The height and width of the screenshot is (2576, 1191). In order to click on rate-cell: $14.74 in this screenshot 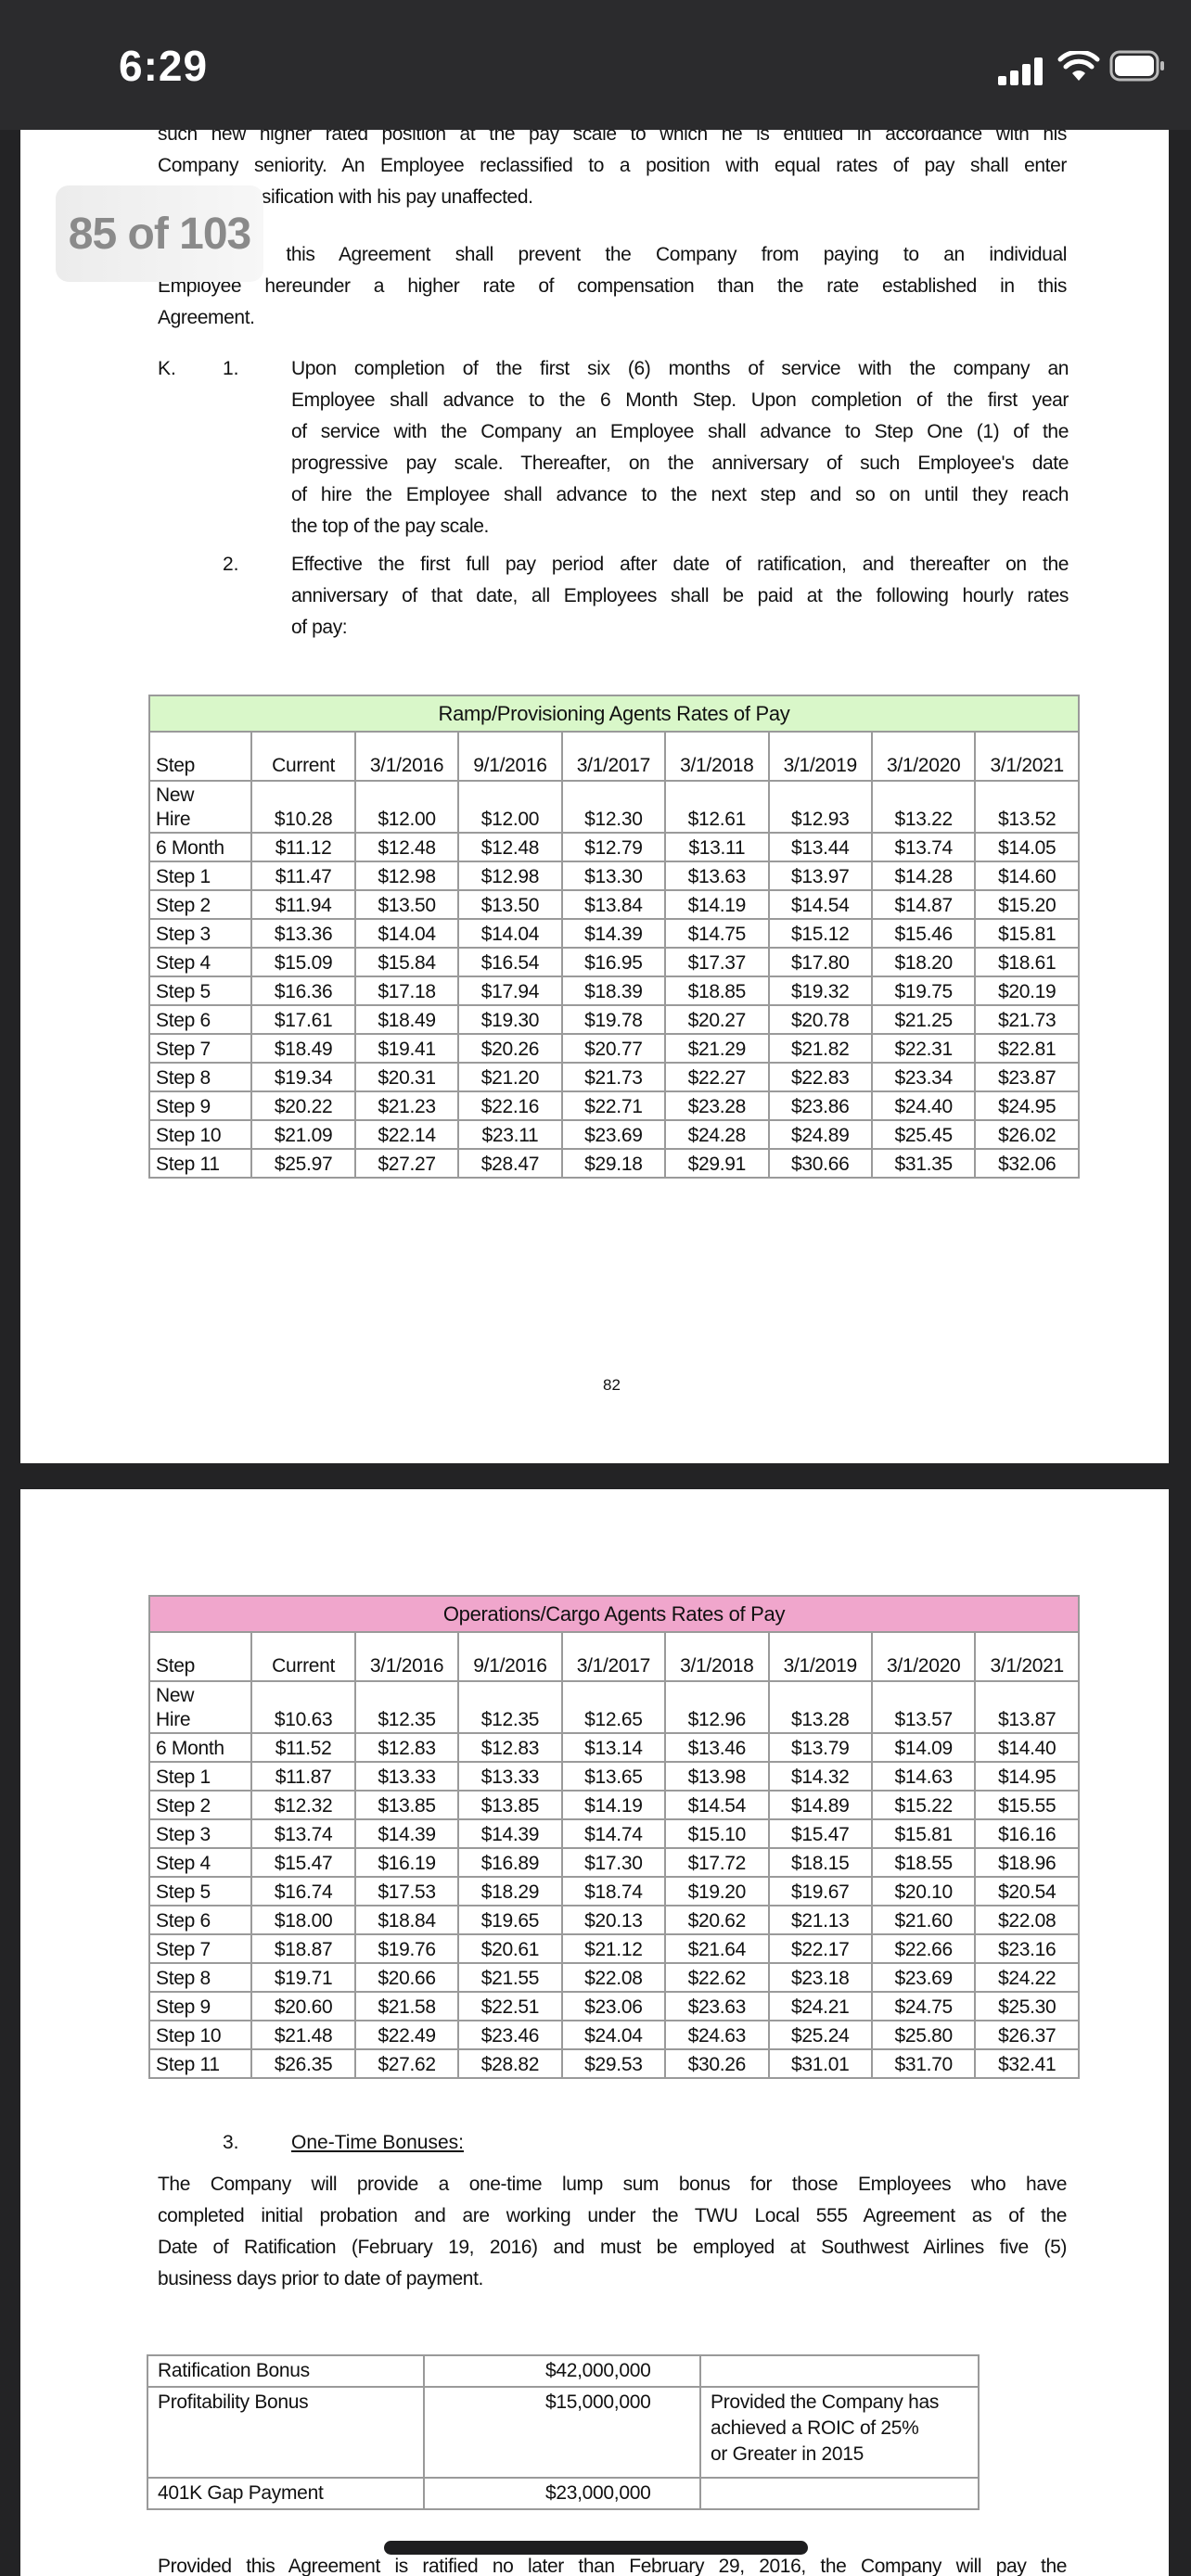, I will do `click(613, 1833)`.